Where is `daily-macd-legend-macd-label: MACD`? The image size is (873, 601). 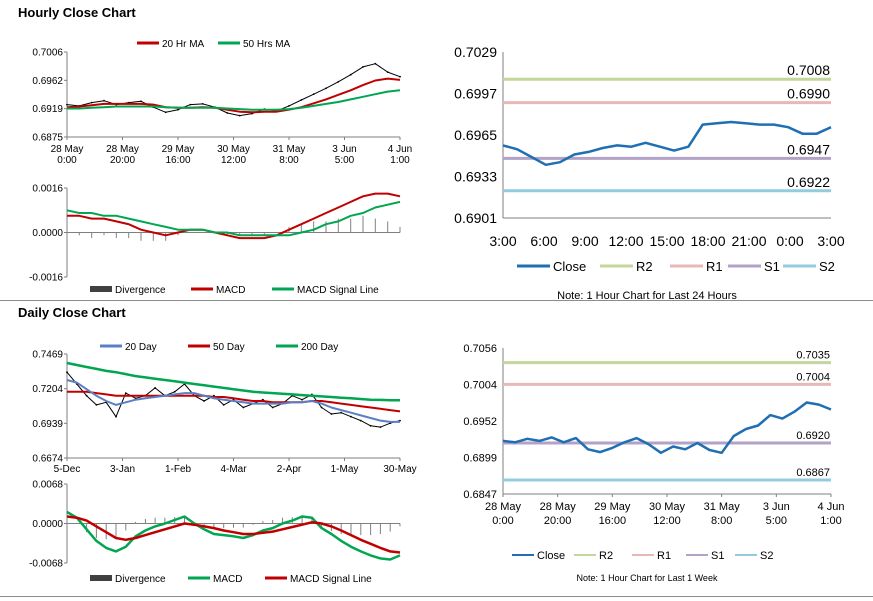 daily-macd-legend-macd-label: MACD is located at coordinates (227, 579).